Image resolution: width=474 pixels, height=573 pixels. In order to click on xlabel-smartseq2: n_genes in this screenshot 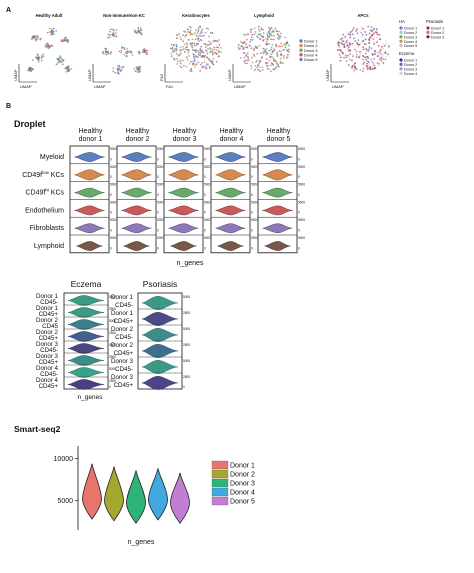, I will do `click(141, 542)`.